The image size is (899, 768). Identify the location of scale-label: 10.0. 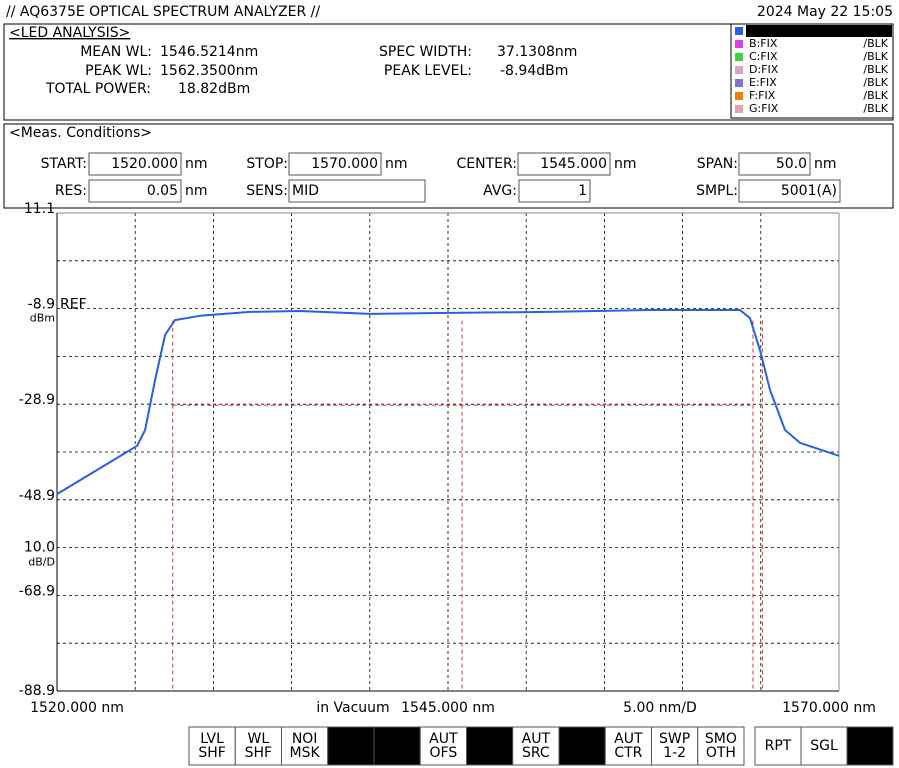
(39, 548).